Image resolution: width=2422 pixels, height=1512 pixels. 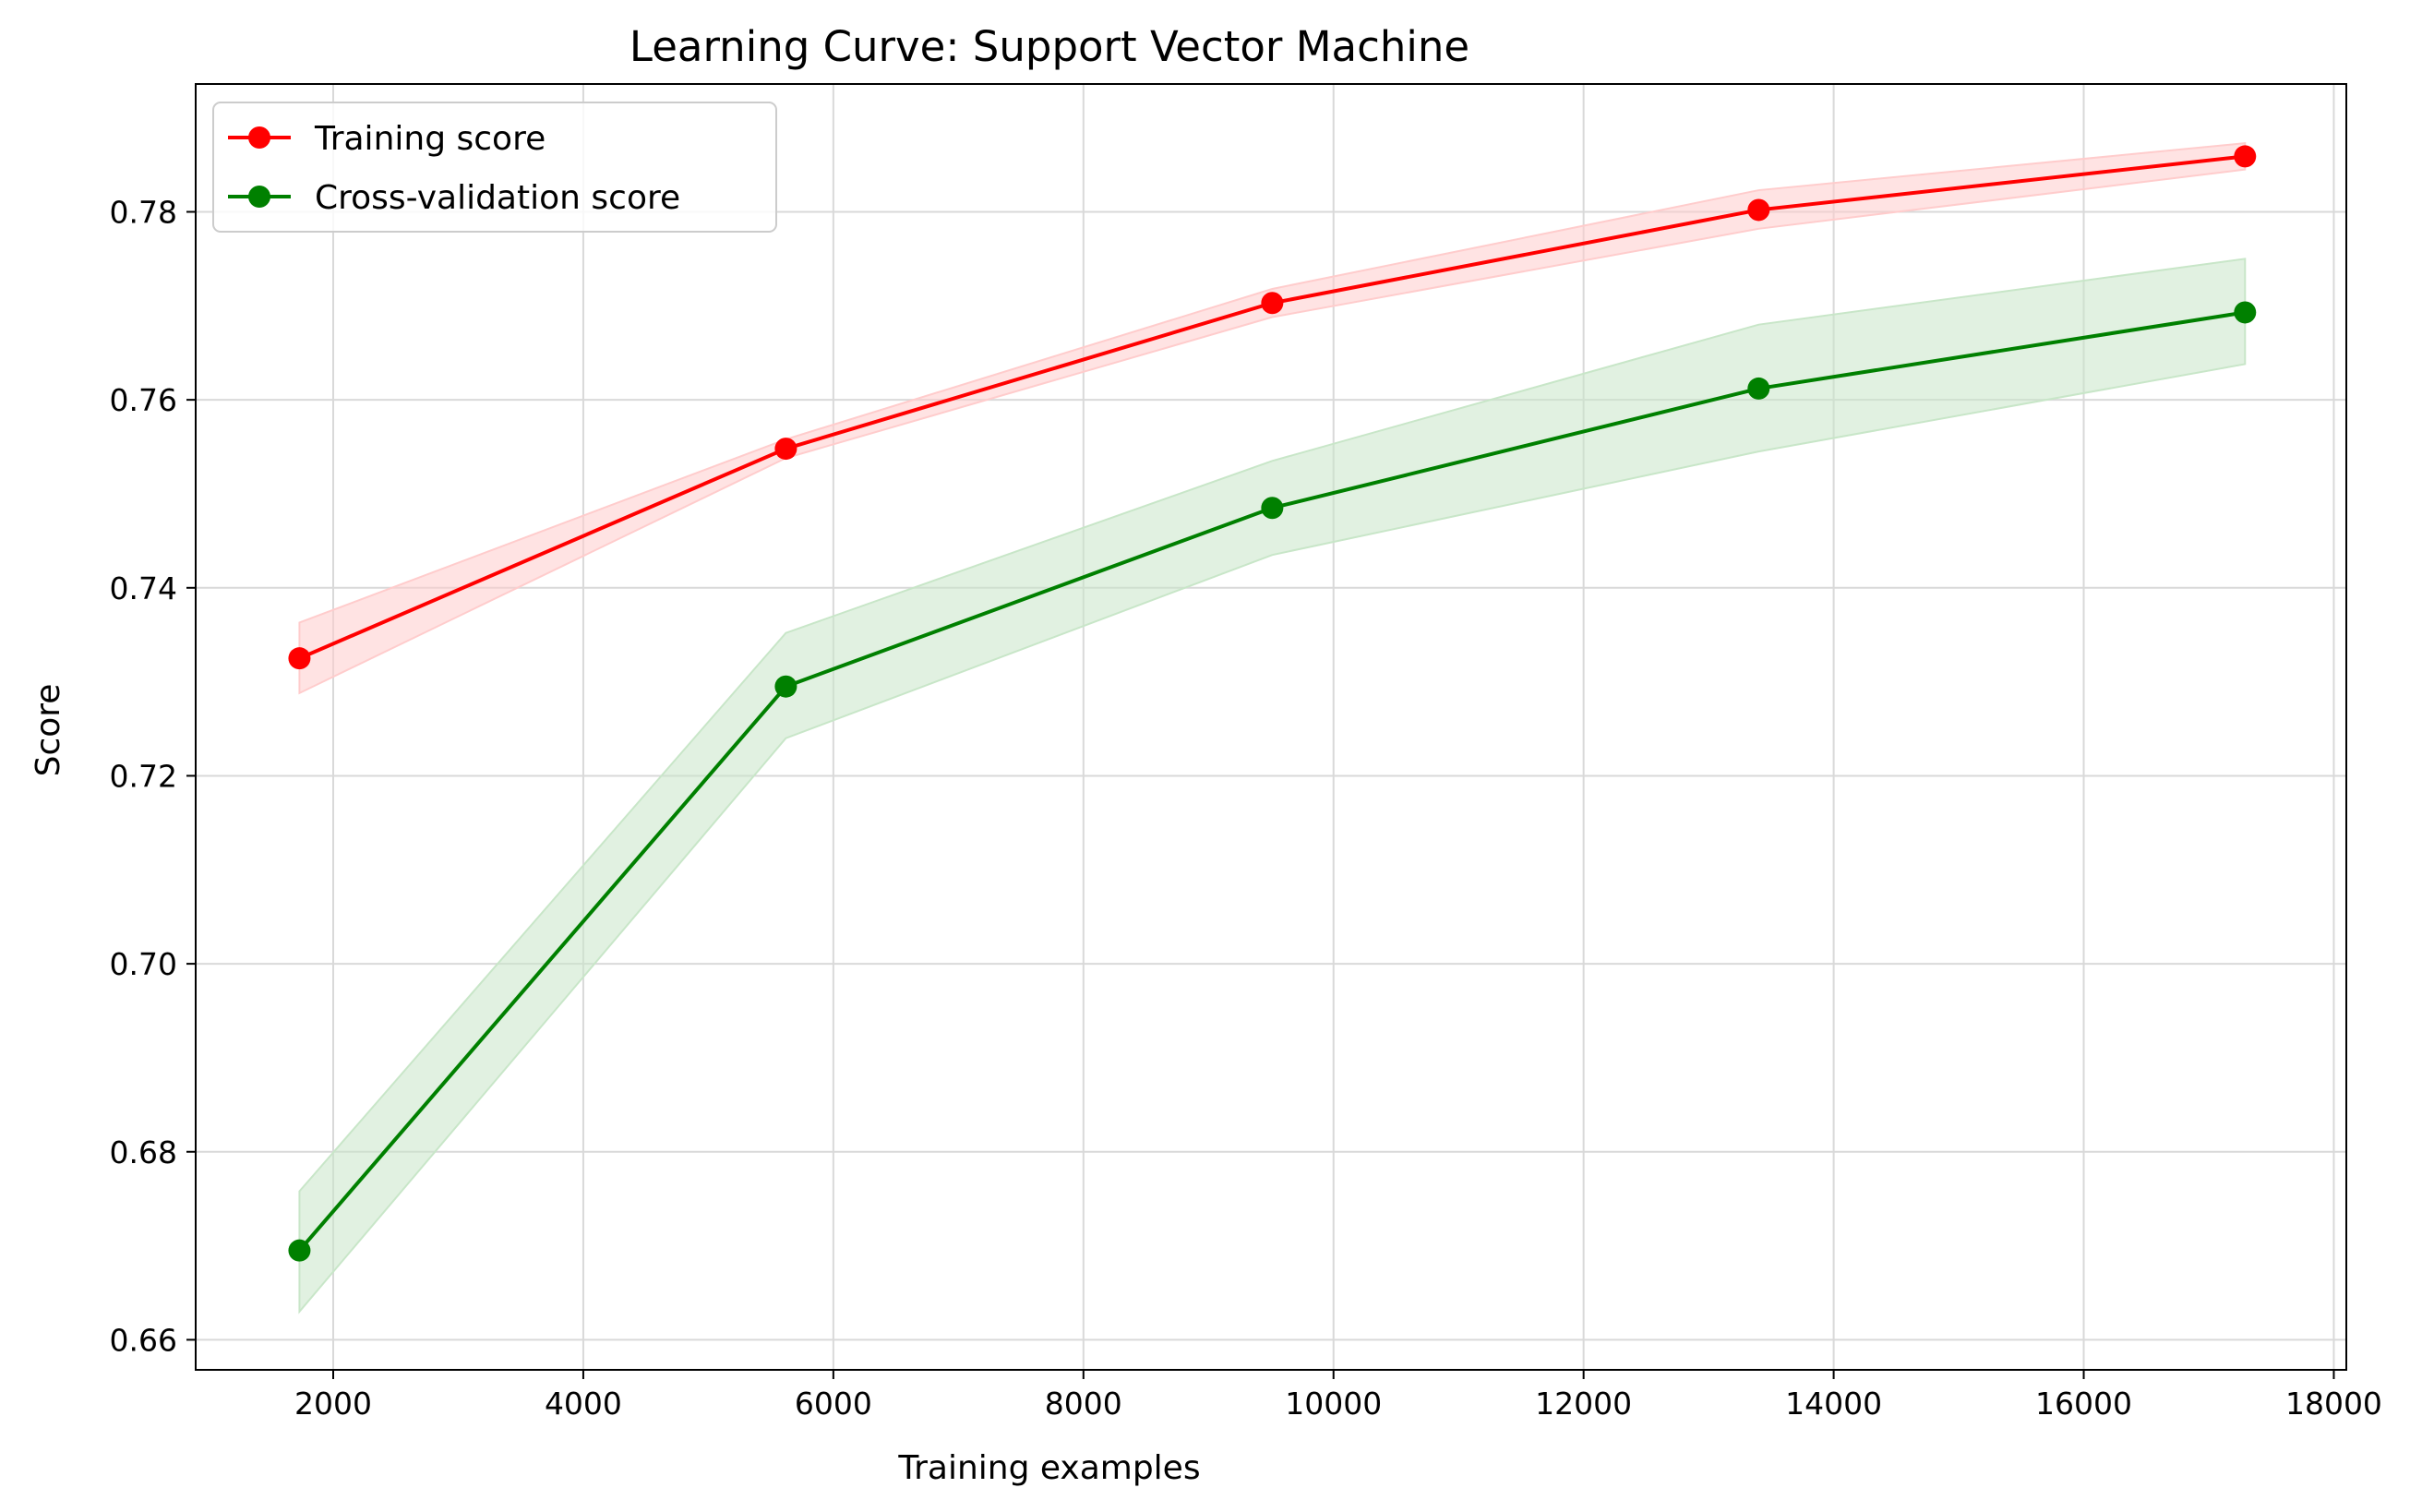 What do you see at coordinates (143, 400) in the screenshot?
I see `y-tick-label: 0.76` at bounding box center [143, 400].